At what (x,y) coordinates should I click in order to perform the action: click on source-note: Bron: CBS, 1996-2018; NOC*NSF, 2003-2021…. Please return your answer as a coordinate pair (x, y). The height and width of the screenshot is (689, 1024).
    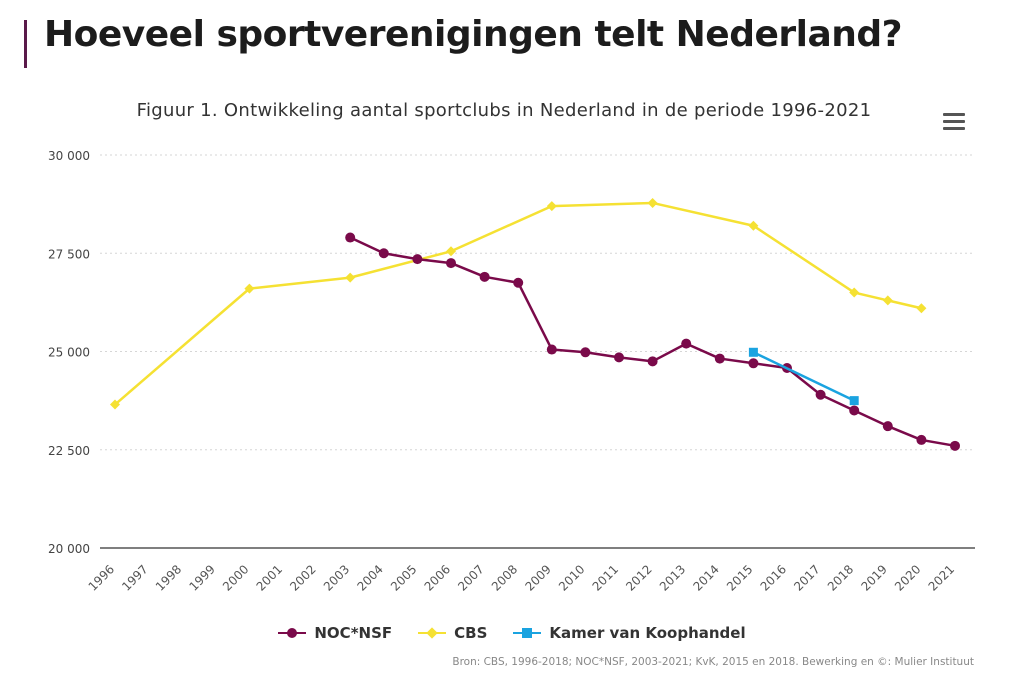
    Looking at the image, I should click on (713, 662).